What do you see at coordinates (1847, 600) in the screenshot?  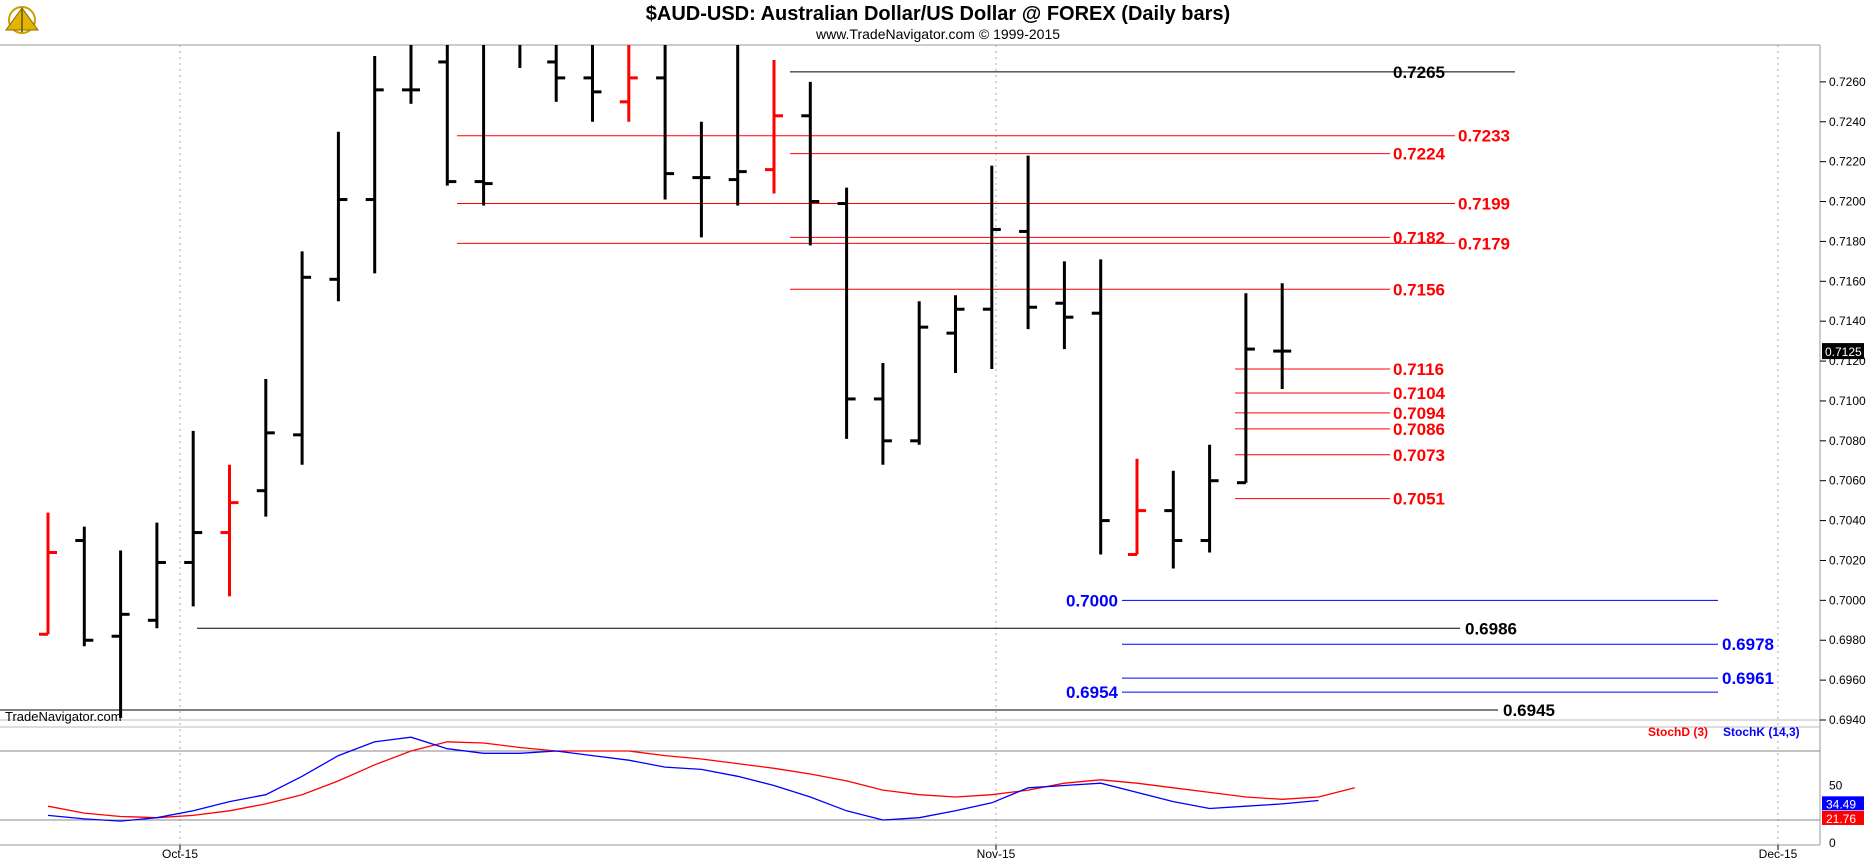 I see `y-tick-label: 0.7000` at bounding box center [1847, 600].